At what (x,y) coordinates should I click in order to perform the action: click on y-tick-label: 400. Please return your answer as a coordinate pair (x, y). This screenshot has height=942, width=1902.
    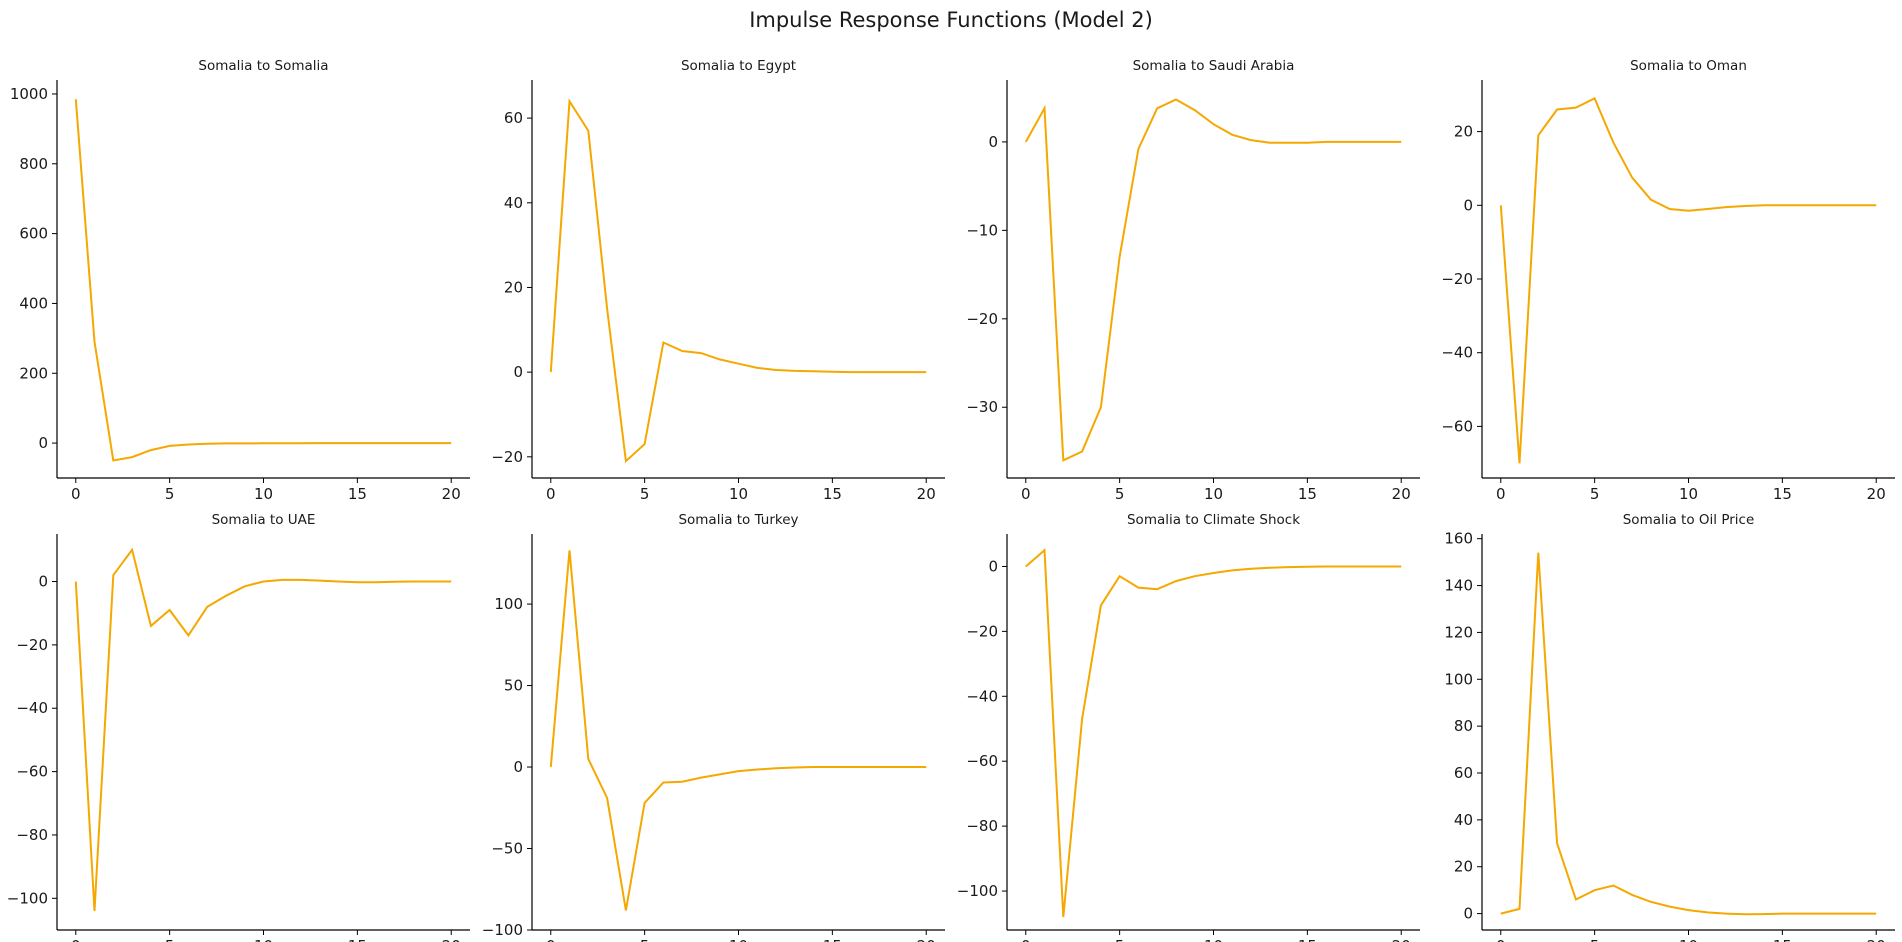
    Looking at the image, I should click on (33, 303).